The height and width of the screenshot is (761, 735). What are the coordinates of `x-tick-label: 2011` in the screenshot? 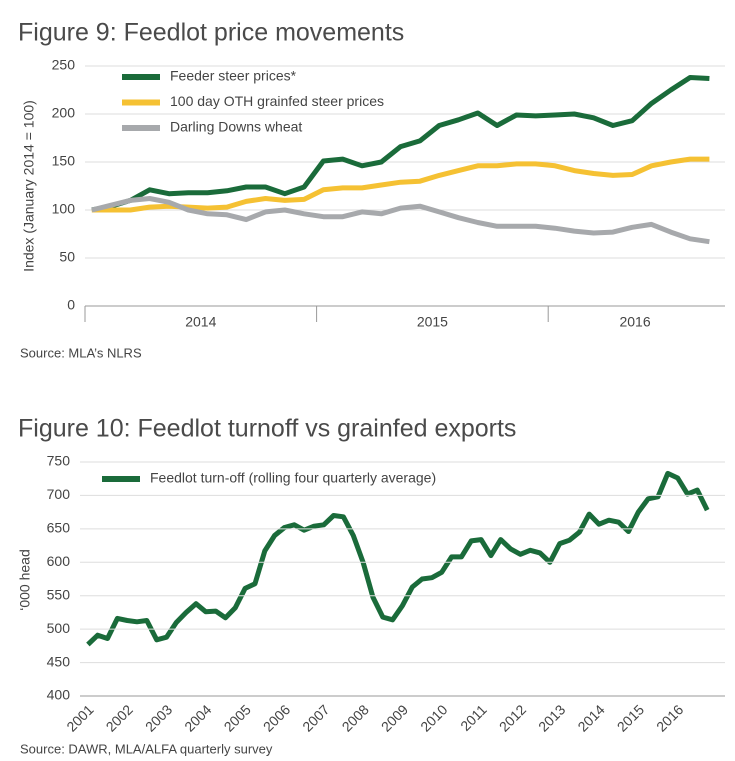 It's located at (473, 717).